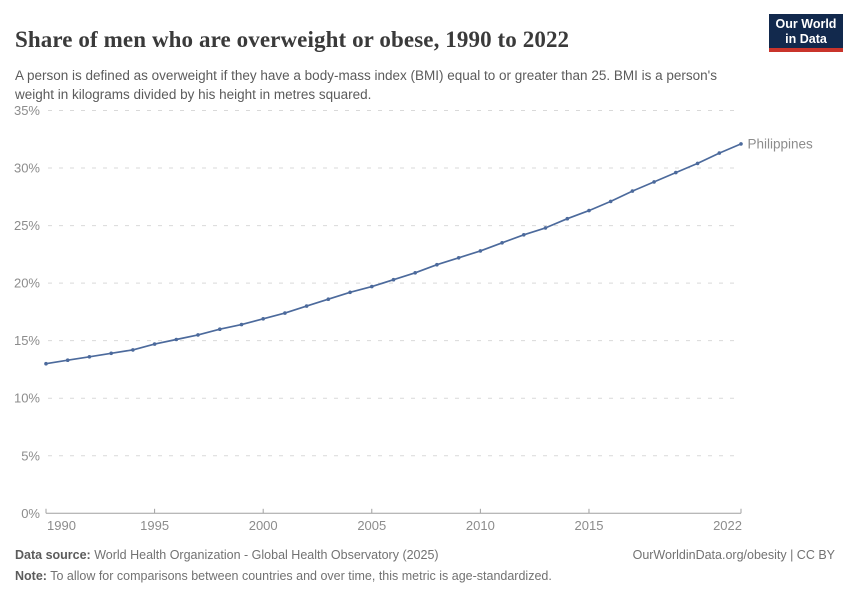 The width and height of the screenshot is (850, 600). What do you see at coordinates (727, 525) in the screenshot?
I see `x-tick-label: 2022` at bounding box center [727, 525].